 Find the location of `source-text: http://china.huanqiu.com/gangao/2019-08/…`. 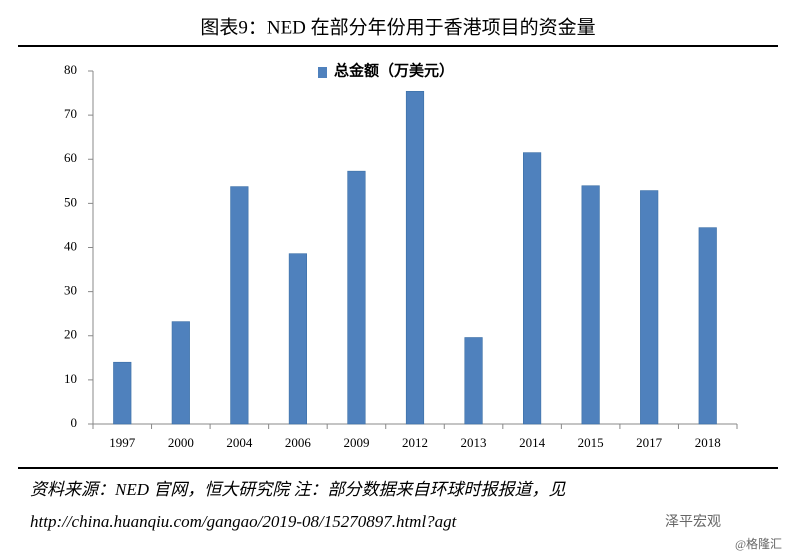

source-text: http://china.huanqiu.com/gangao/2019-08/… is located at coordinates (244, 521).